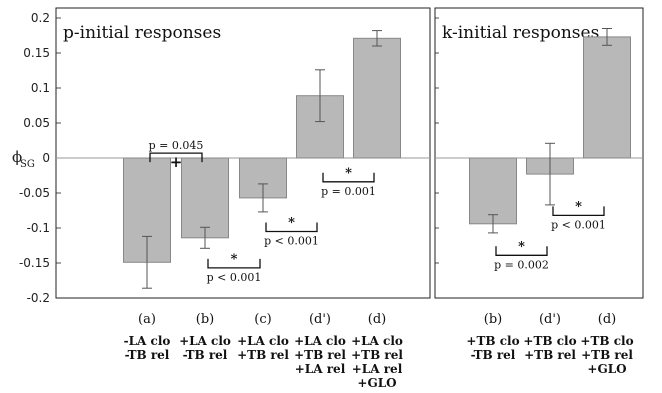 The height and width of the screenshot is (393, 662). What do you see at coordinates (262, 319) in the screenshot?
I see `category-label: (c)` at bounding box center [262, 319].